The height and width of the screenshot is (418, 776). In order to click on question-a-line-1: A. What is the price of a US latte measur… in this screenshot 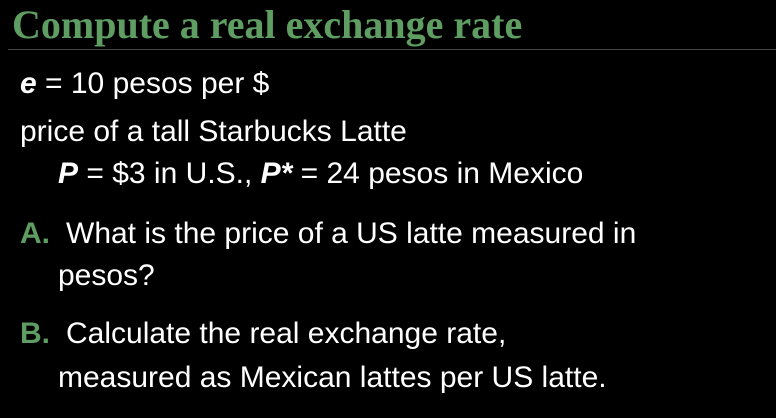, I will do `click(328, 234)`.